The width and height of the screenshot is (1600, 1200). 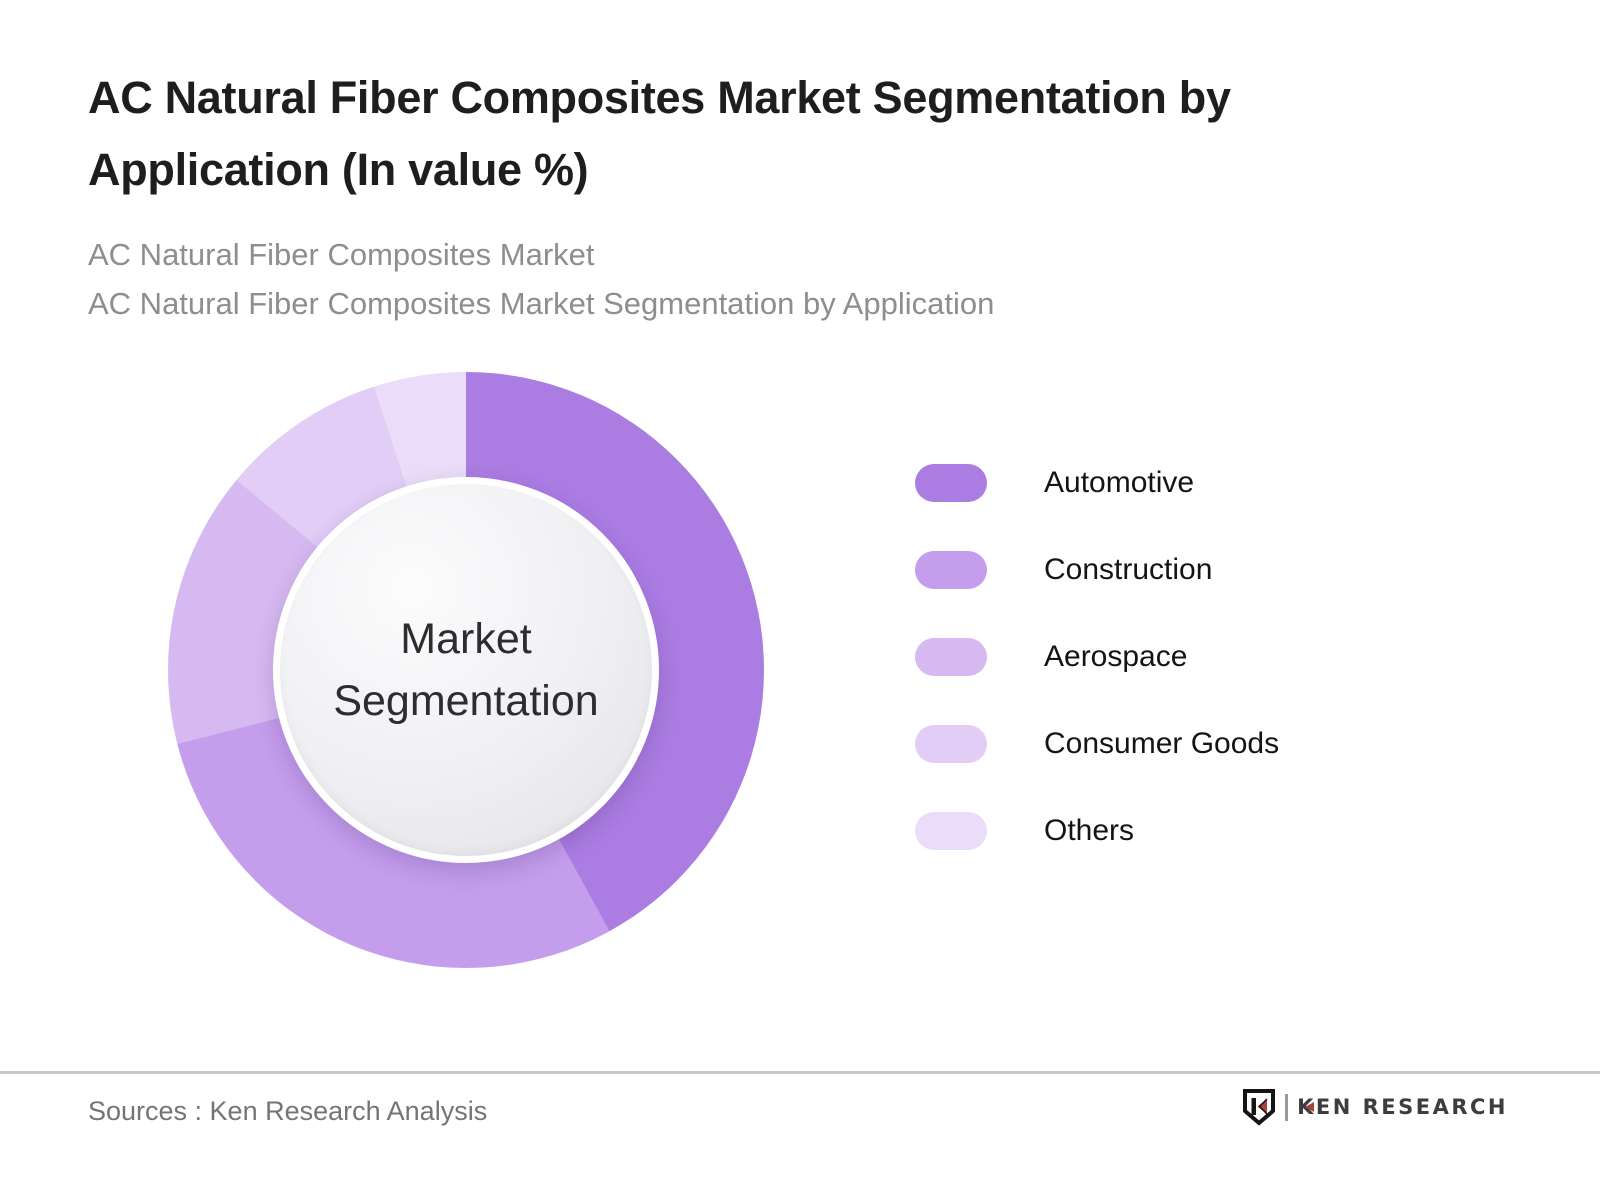 What do you see at coordinates (951, 657) in the screenshot?
I see `legend-swatch-aerospace` at bounding box center [951, 657].